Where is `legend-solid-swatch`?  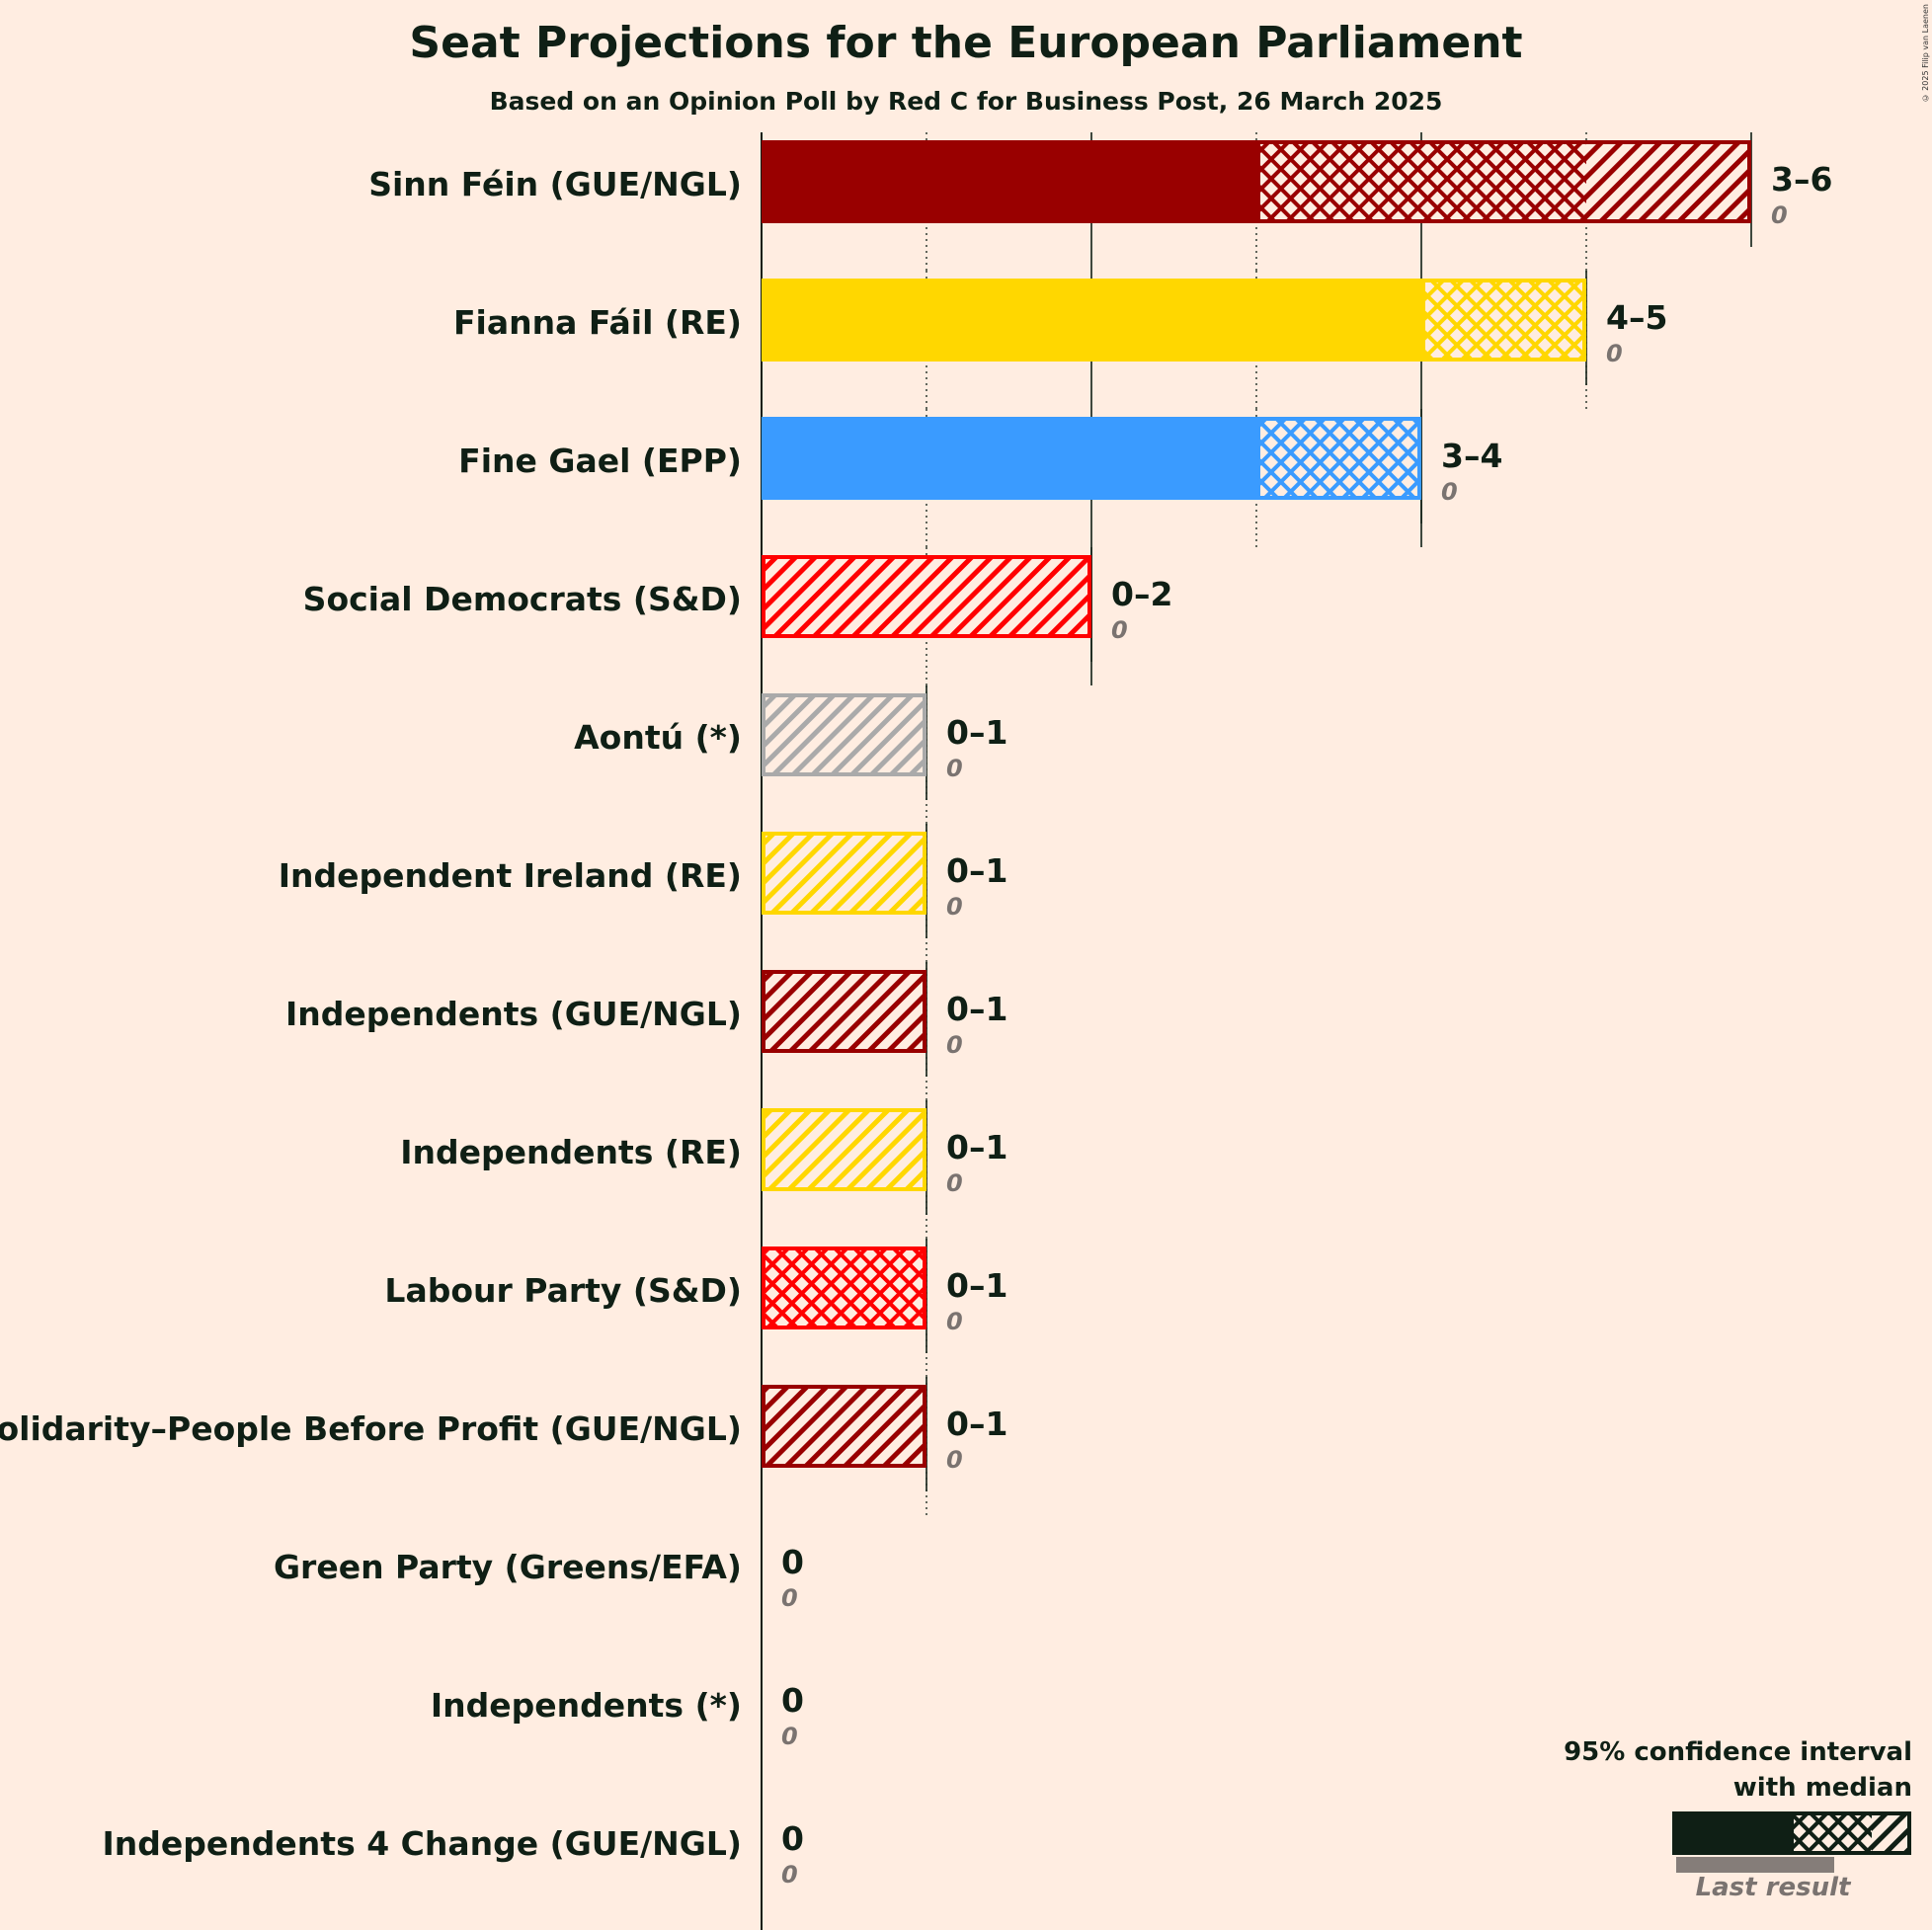
legend-solid-swatch is located at coordinates (1732, 1833).